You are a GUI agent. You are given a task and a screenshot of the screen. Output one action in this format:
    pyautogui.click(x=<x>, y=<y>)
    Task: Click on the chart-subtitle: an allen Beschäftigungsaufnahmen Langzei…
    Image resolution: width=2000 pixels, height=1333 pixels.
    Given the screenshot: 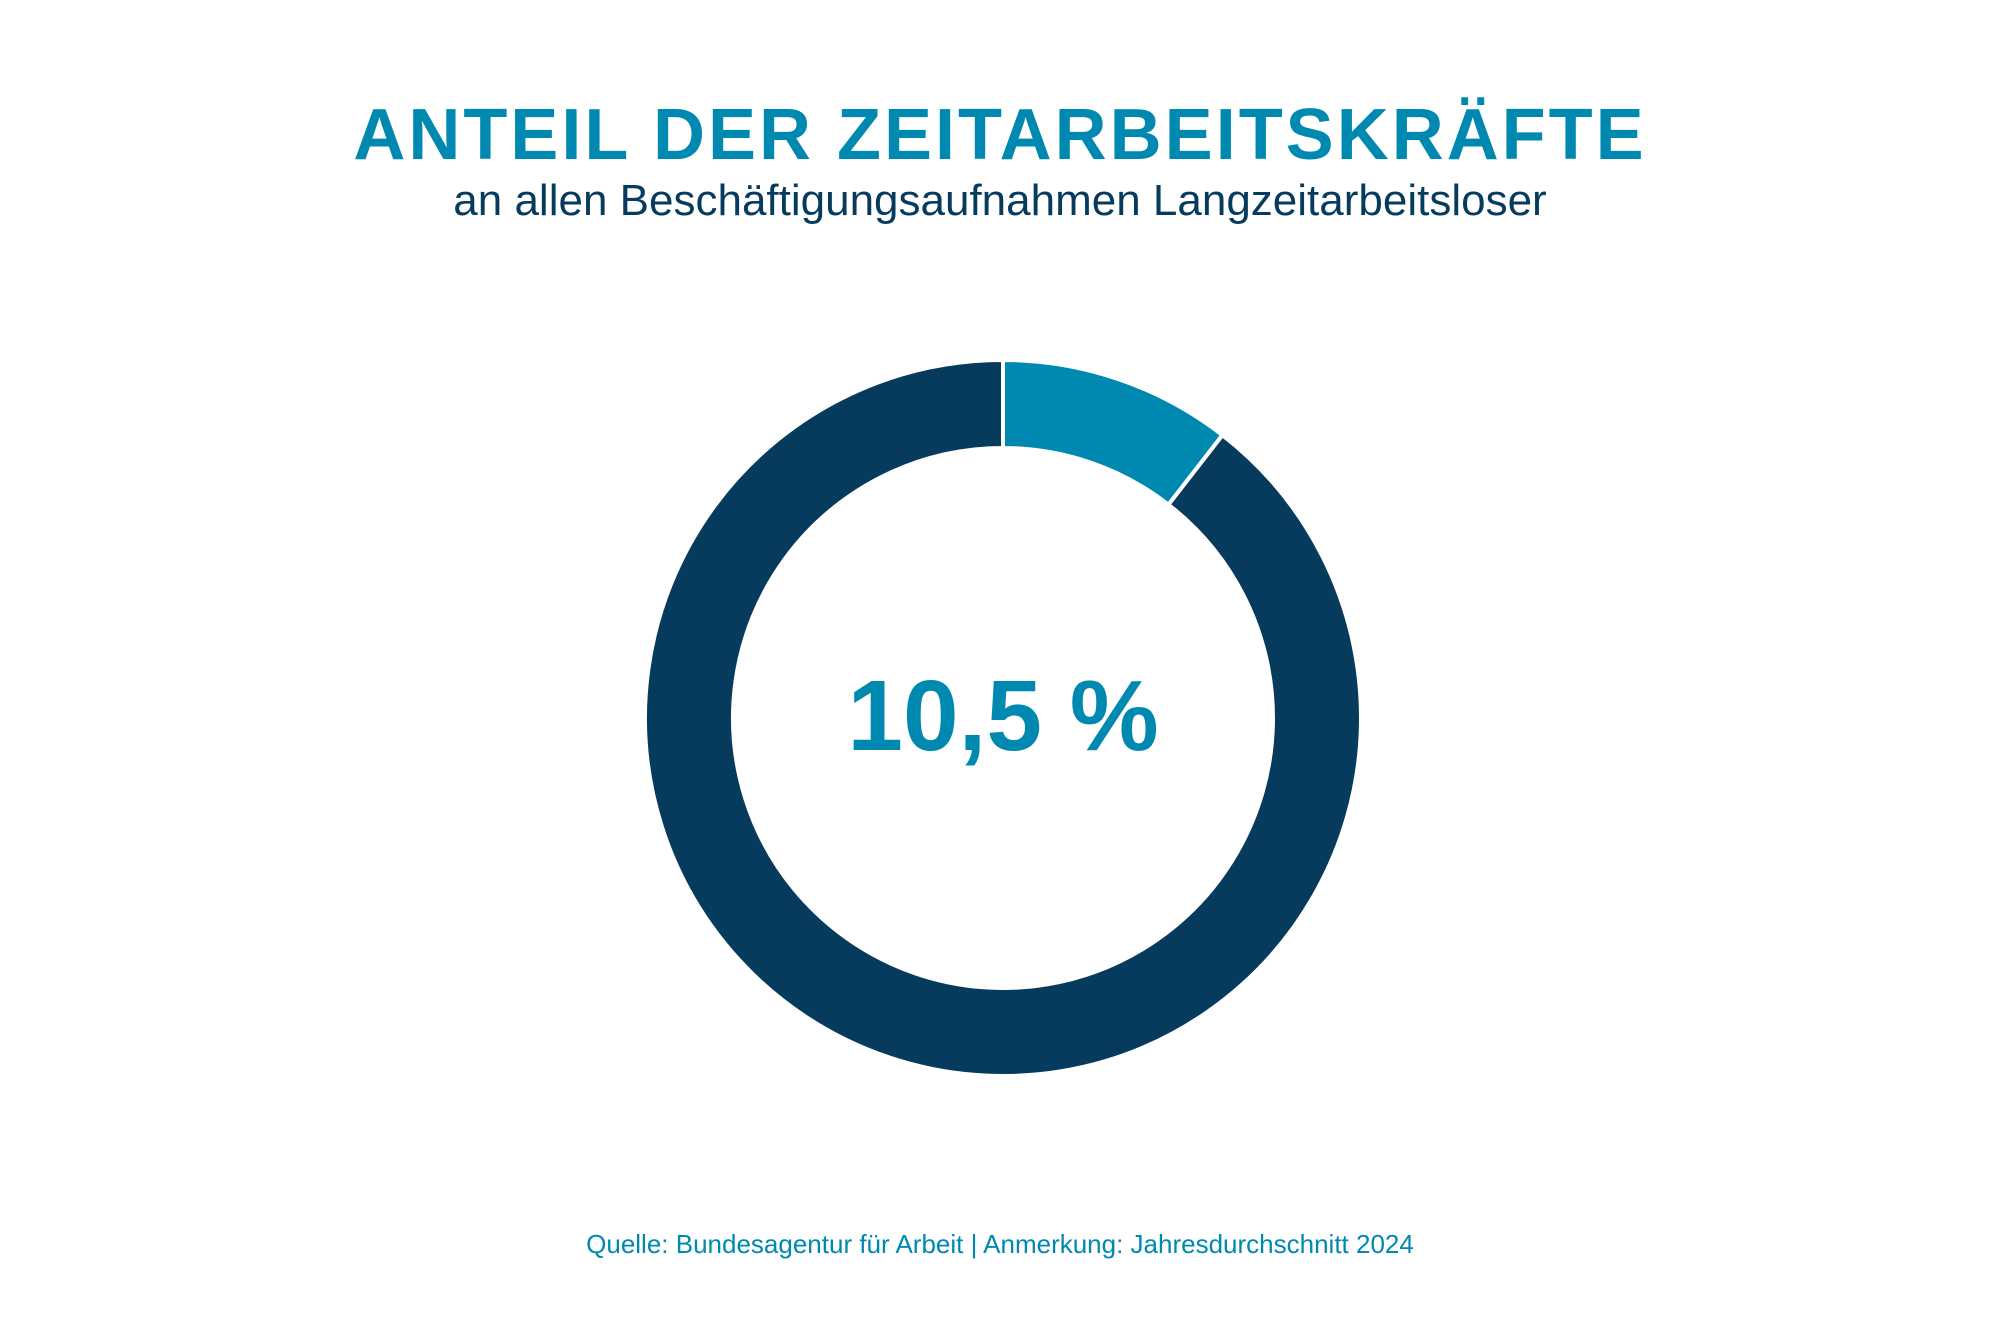 What is the action you would take?
    pyautogui.click(x=1000, y=200)
    